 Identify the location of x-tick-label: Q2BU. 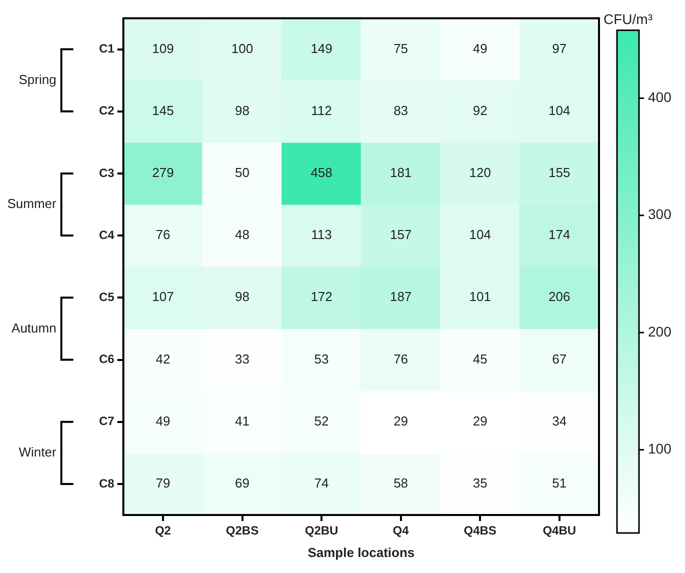
(321, 531).